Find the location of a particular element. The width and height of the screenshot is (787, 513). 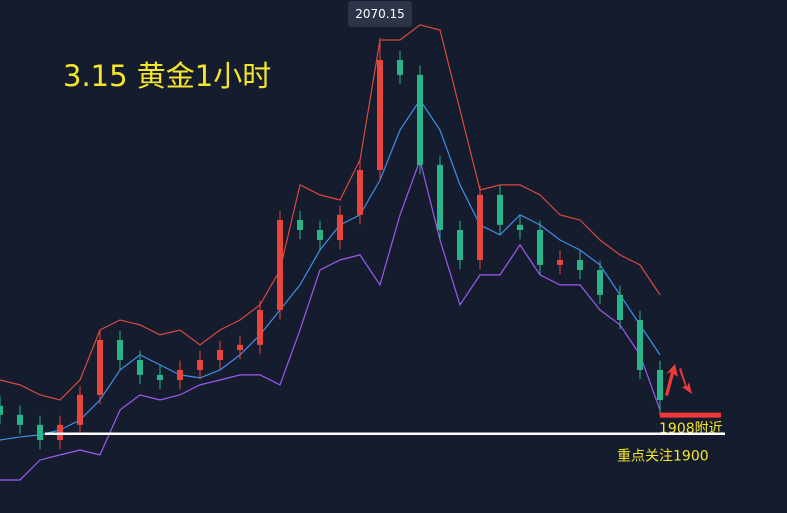

arrow-down is located at coordinates (685, 381).